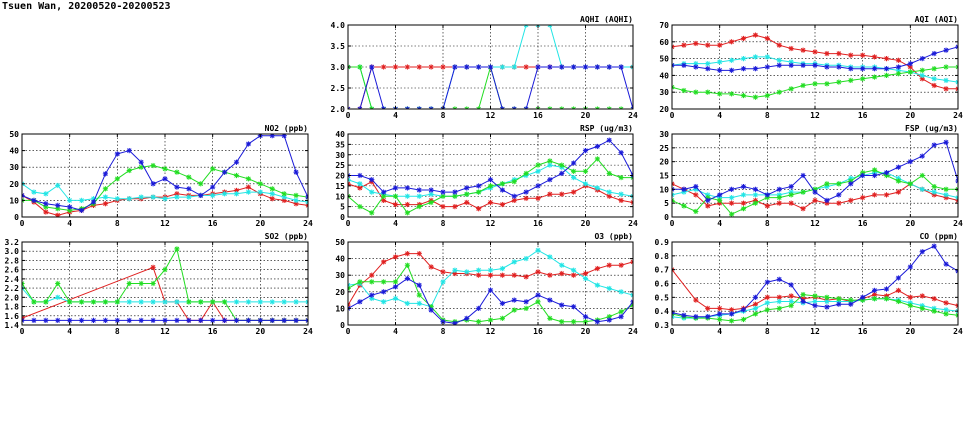 Image resolution: width=975 pixels, height=447 pixels. What do you see at coordinates (586, 223) in the screenshot?
I see `x-tick-label: 20` at bounding box center [586, 223].